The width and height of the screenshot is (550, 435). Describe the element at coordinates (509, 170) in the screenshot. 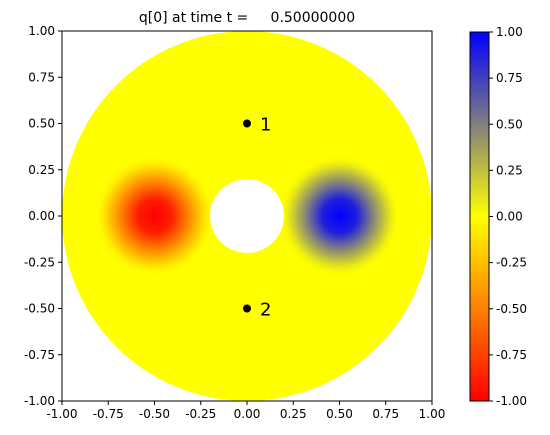

I see `colorbar-tick-label: 0.25` at that location.